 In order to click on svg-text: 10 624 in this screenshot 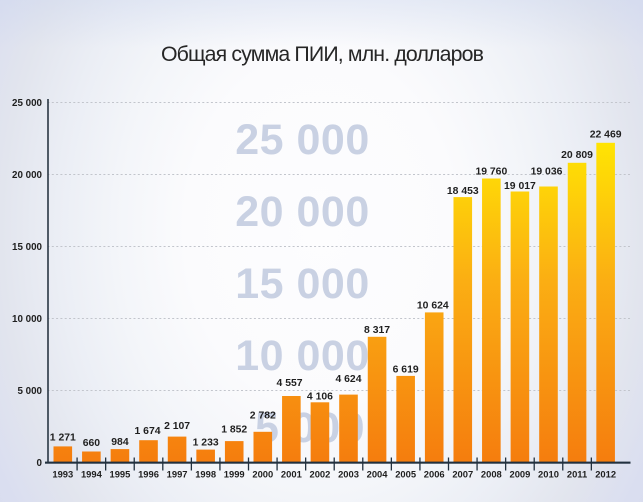, I will do `click(433, 305)`.